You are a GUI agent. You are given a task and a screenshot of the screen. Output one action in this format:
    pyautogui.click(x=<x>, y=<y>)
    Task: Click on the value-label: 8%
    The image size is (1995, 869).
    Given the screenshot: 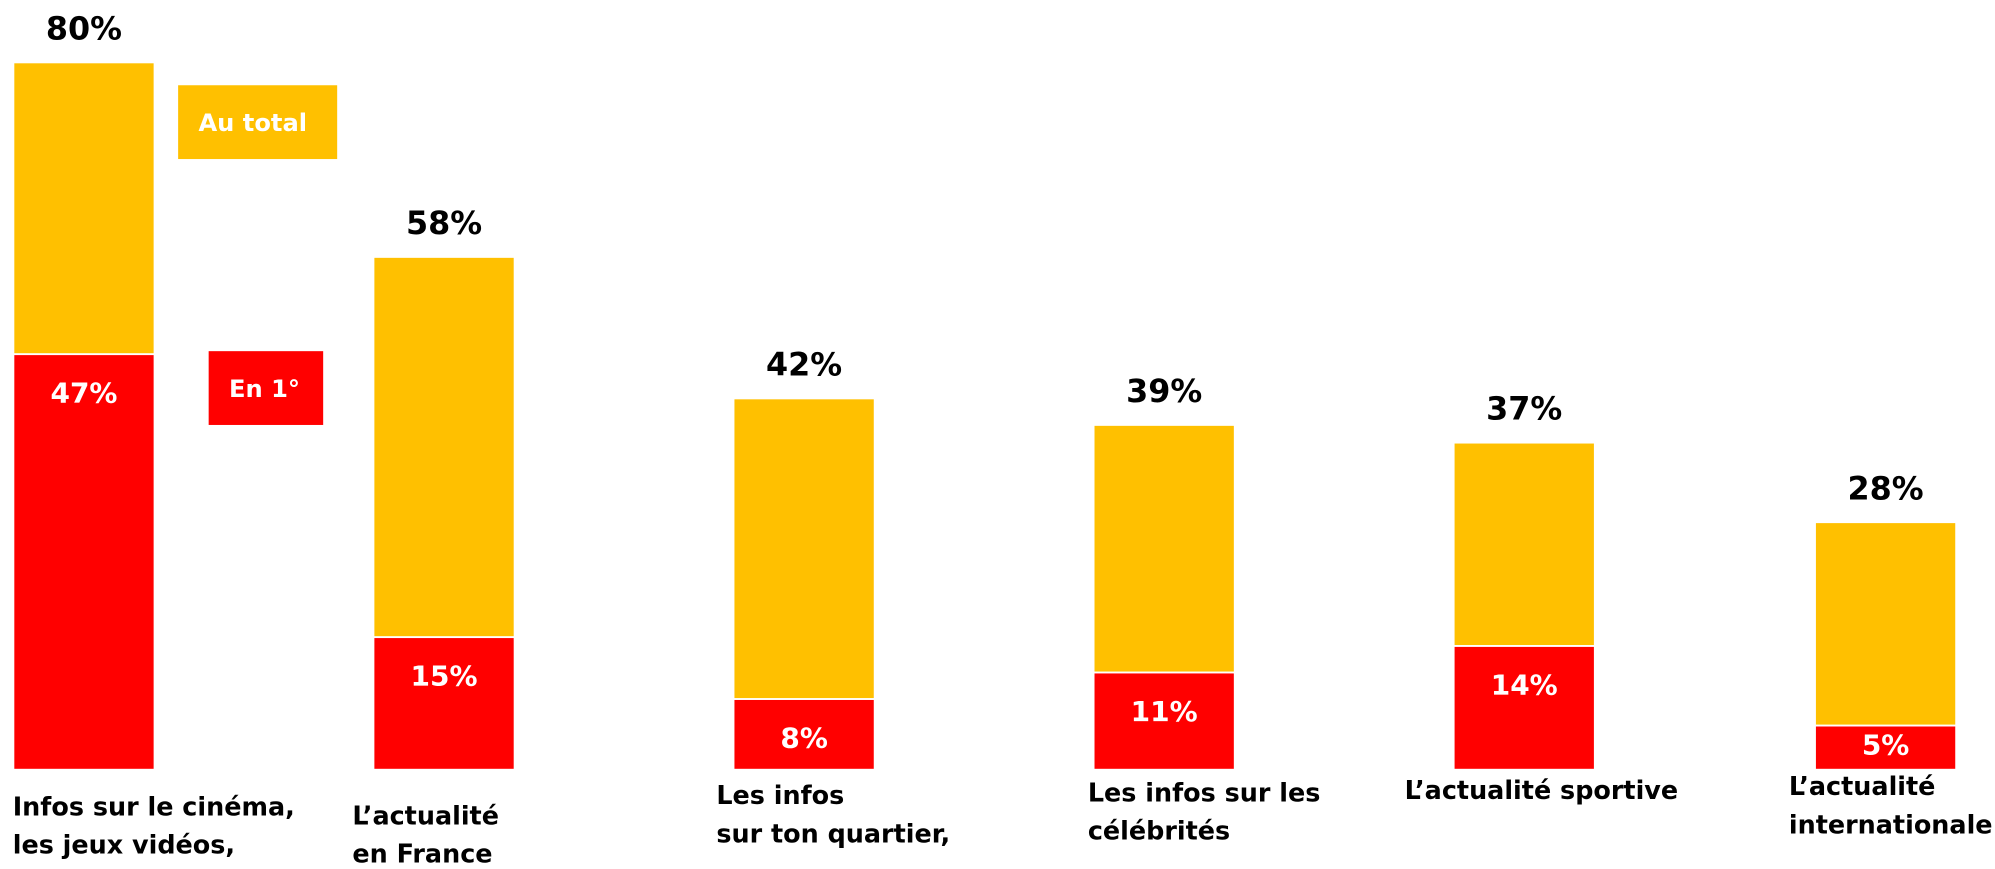 What is the action you would take?
    pyautogui.click(x=804, y=737)
    